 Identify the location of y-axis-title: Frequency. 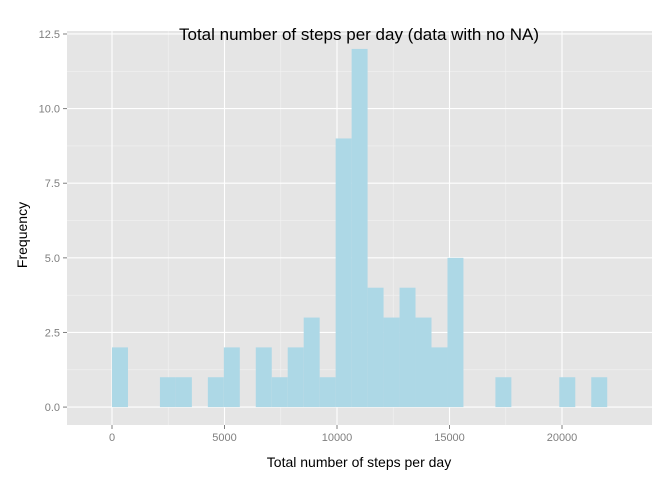
(22, 235).